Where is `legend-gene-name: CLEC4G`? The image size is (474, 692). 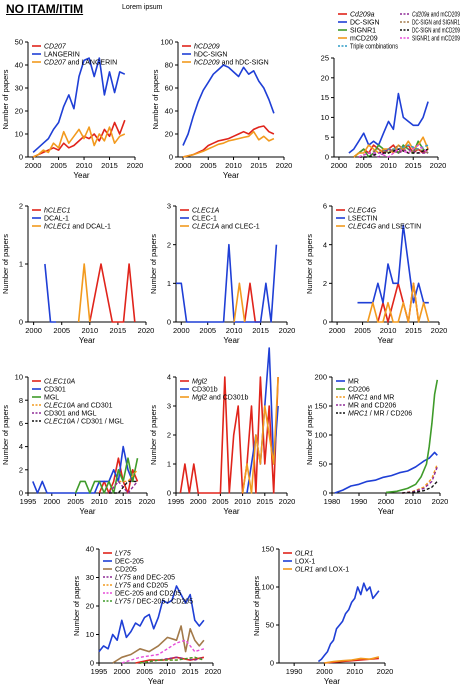 legend-gene-name: CLEC4G is located at coordinates (362, 227).